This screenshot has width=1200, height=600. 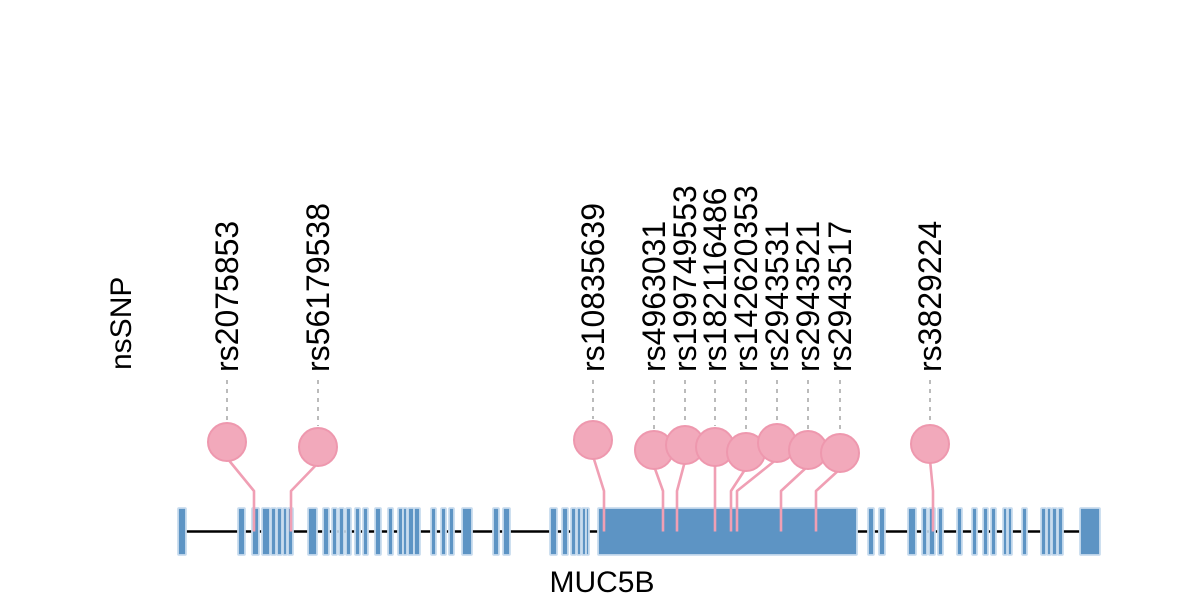 What do you see at coordinates (580, 493) in the screenshot?
I see `snp-stems` at bounding box center [580, 493].